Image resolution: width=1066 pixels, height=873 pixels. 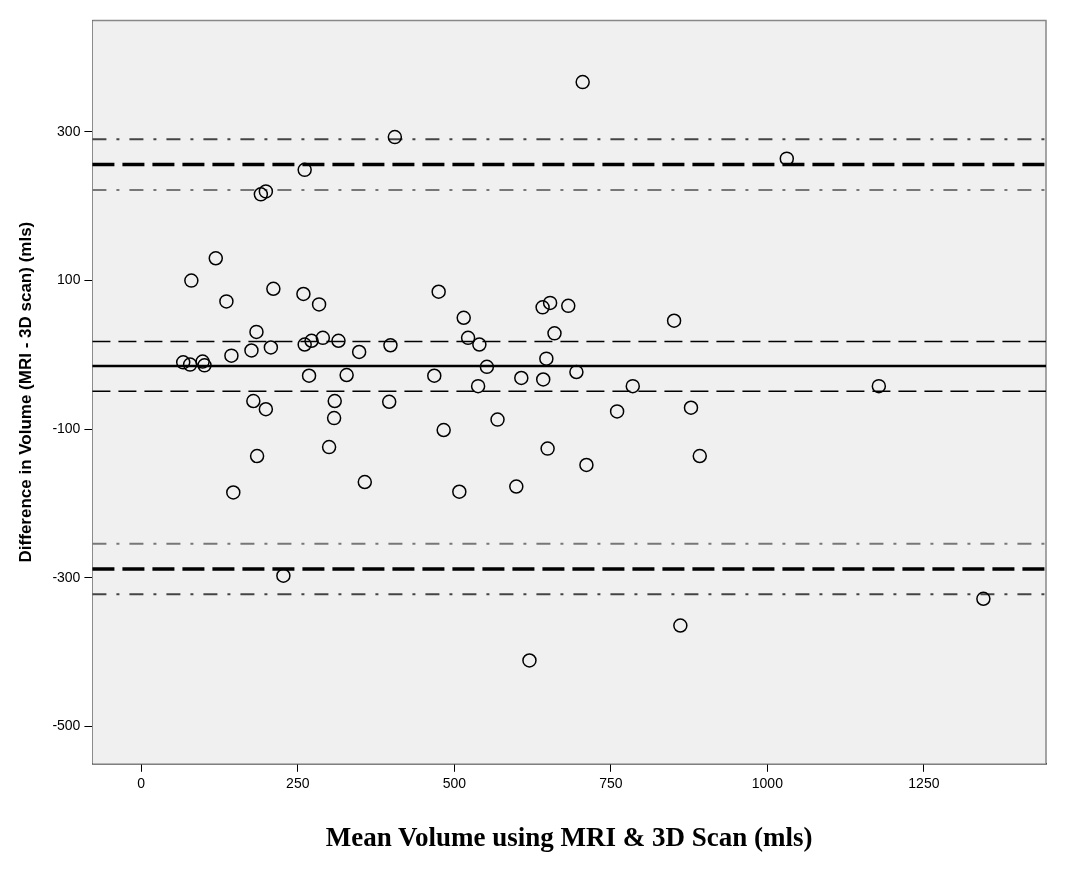 What do you see at coordinates (69, 130) in the screenshot?
I see `y-tick-label: 300` at bounding box center [69, 130].